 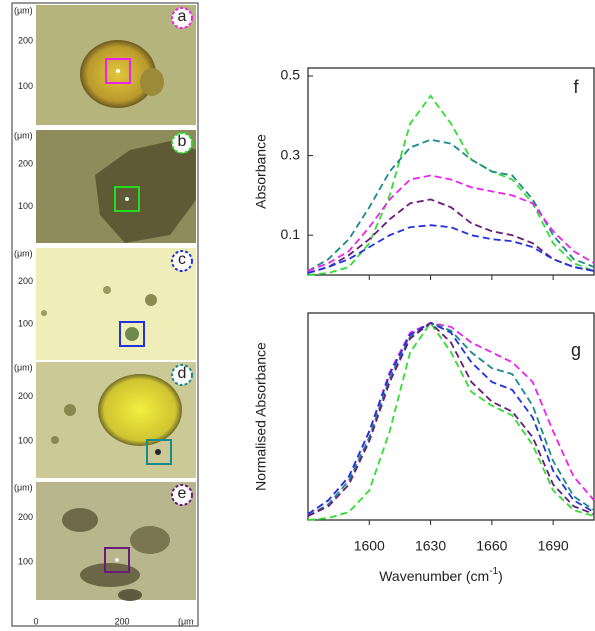 I want to click on panel-label: b, so click(x=182, y=141).